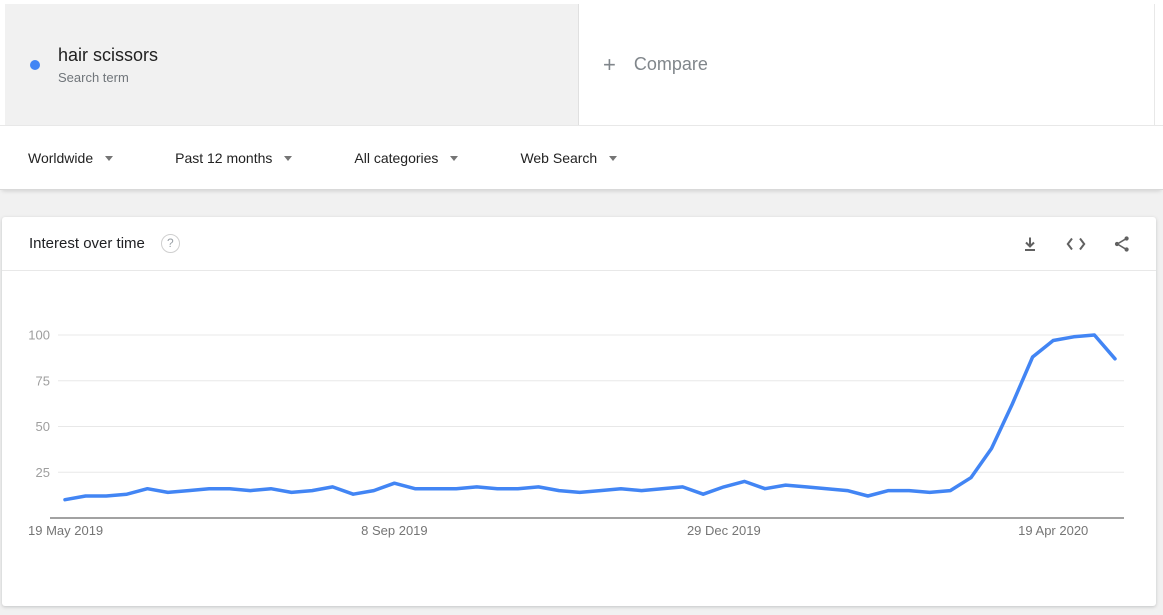 The height and width of the screenshot is (615, 1163). Describe the element at coordinates (670, 64) in the screenshot. I see `compare-label: Compare` at that location.